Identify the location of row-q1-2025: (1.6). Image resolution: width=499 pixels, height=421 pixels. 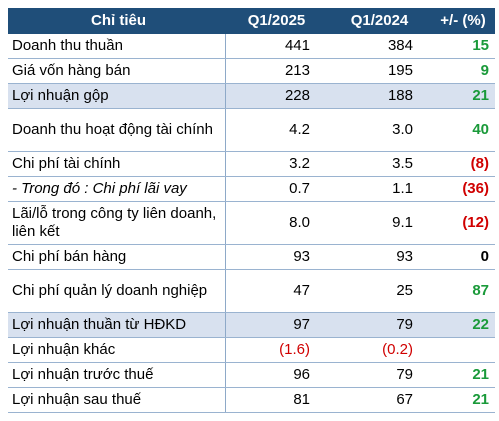
(276, 350).